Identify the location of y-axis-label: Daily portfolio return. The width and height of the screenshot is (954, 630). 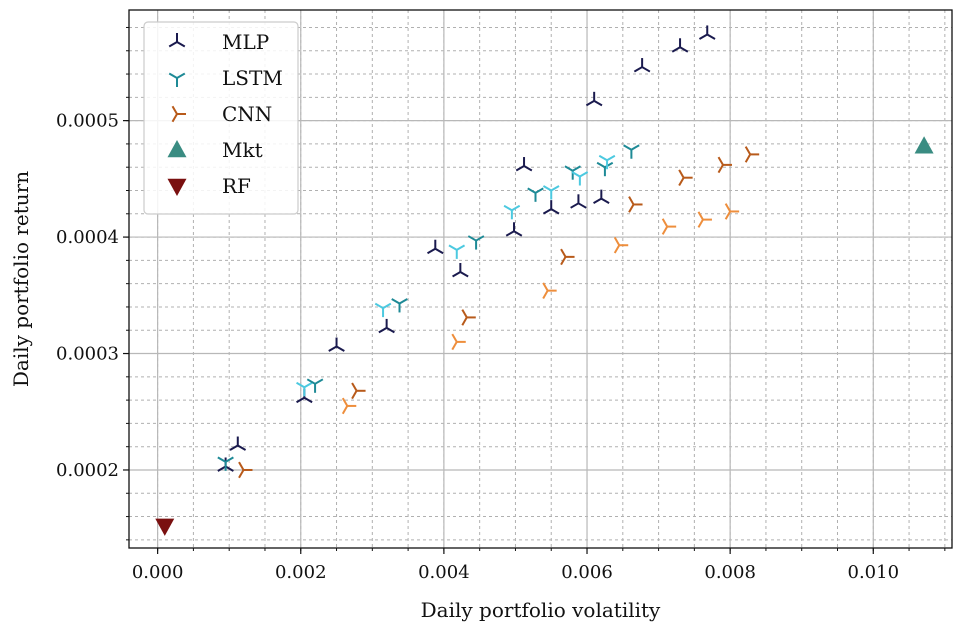
(21, 279).